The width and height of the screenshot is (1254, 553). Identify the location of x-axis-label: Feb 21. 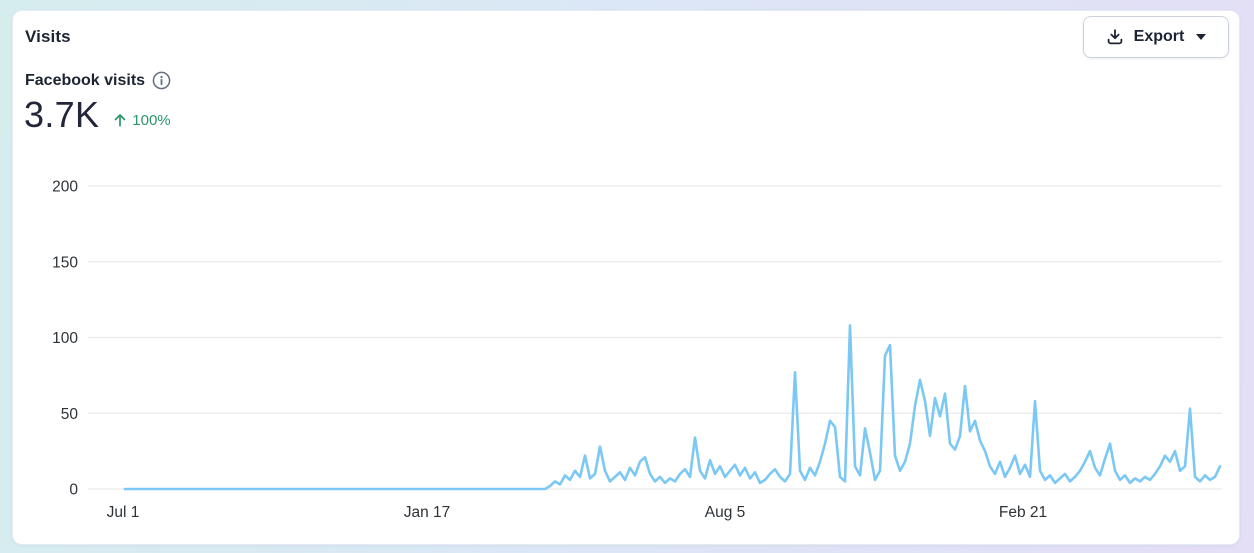
(1023, 512).